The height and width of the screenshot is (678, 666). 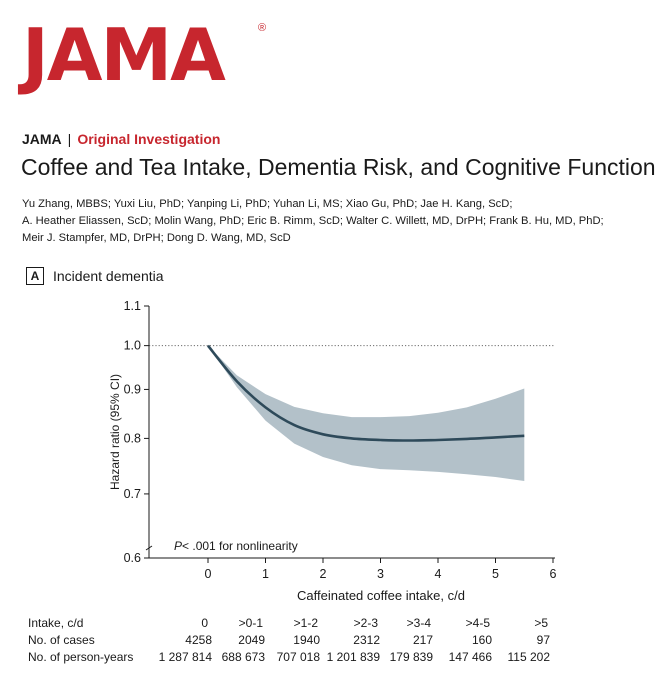 What do you see at coordinates (251, 640) in the screenshot?
I see `risk-cell: 2049` at bounding box center [251, 640].